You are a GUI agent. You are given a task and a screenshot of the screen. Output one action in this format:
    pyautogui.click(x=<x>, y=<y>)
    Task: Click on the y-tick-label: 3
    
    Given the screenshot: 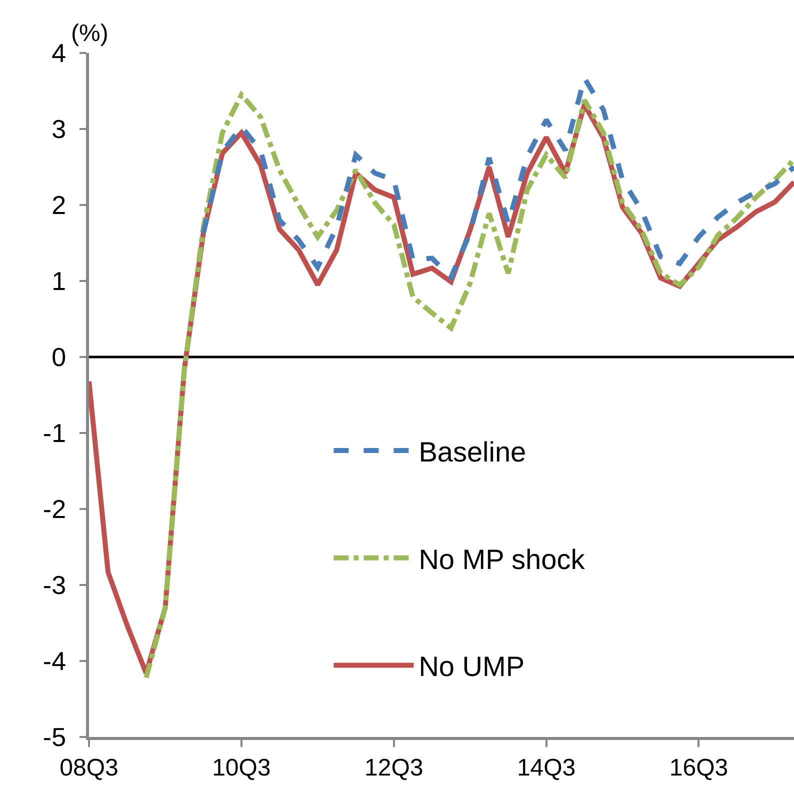 What is the action you would take?
    pyautogui.click(x=59, y=129)
    